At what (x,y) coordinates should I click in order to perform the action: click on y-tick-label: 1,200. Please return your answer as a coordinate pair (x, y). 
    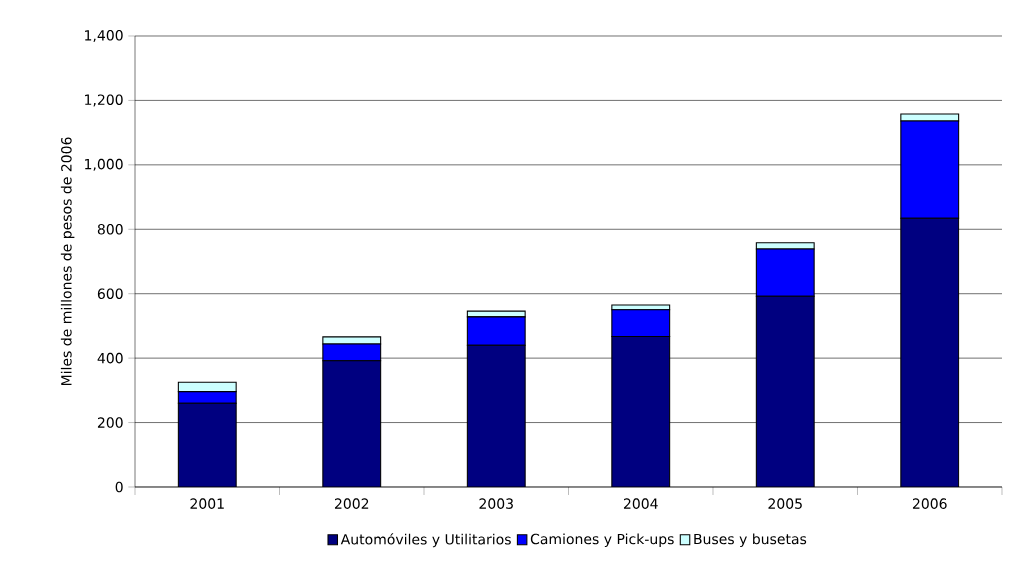
    Looking at the image, I should click on (104, 100).